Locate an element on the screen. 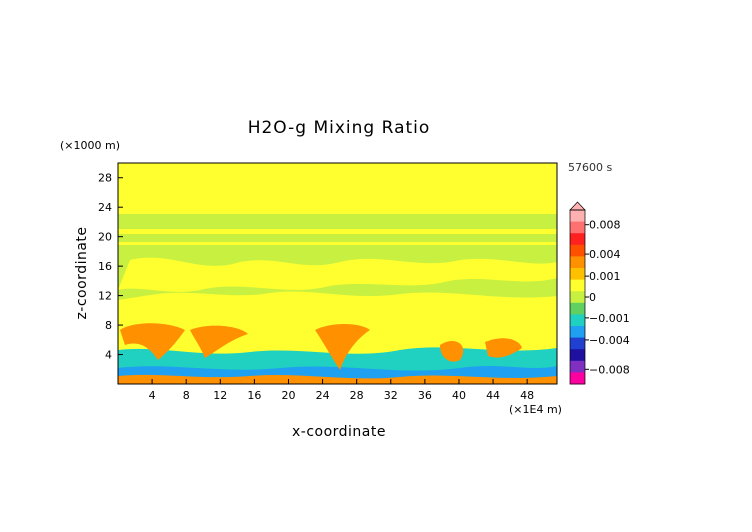 This screenshot has width=752, height=532. x-tick-label: 36 is located at coordinates (425, 395).